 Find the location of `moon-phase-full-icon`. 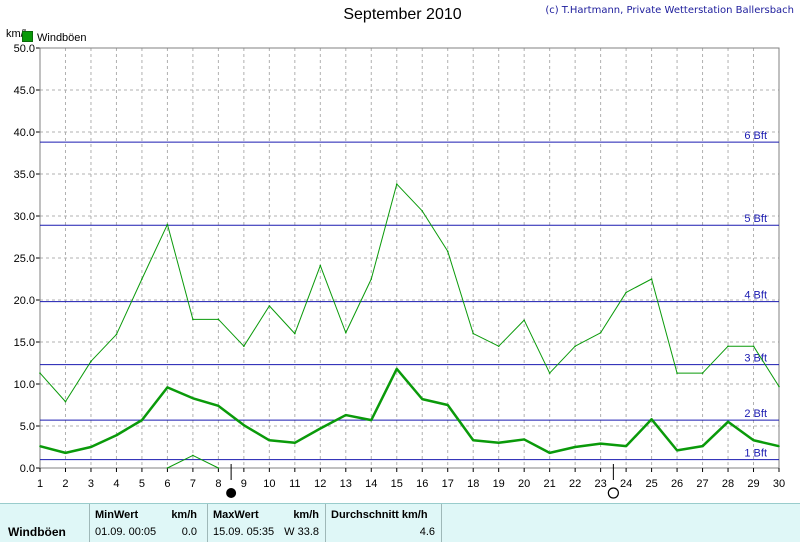

moon-phase-full-icon is located at coordinates (231, 493).